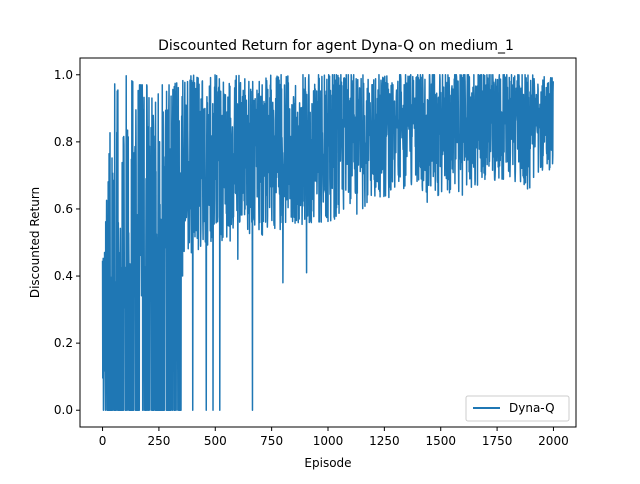 The image size is (640, 484). What do you see at coordinates (497, 441) in the screenshot?
I see `x-tick-label: 1750` at bounding box center [497, 441].